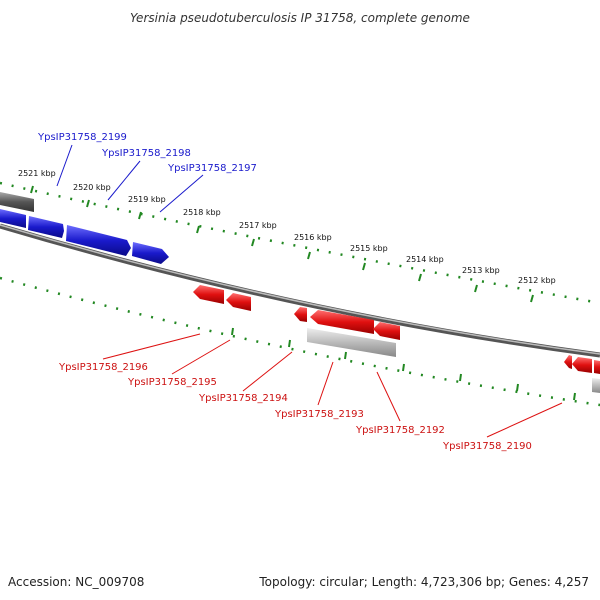 The height and width of the screenshot is (600, 600). What do you see at coordinates (82, 137) in the screenshot?
I see `gene-label-YpsIP31758_2199: YpsIP31758_2199` at bounding box center [82, 137].